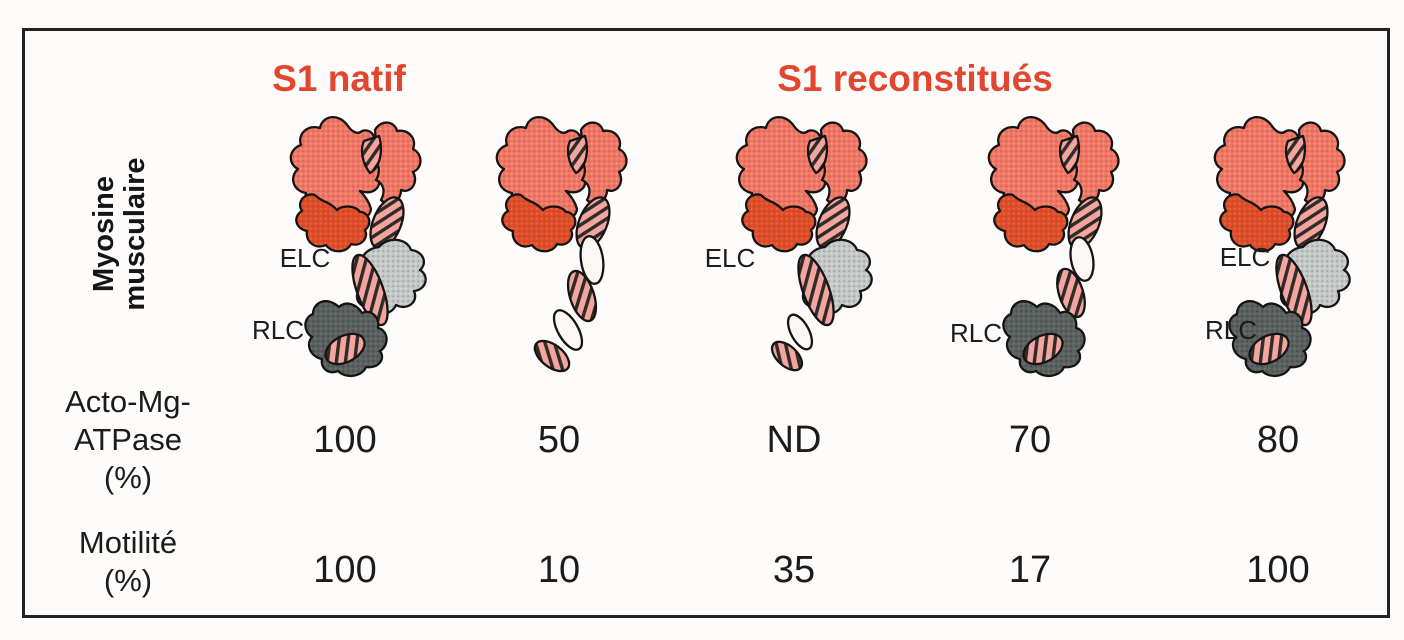  Describe the element at coordinates (915, 78) in the screenshot. I see `group-title-s1-reconstitues: S1 reconstitués` at that location.